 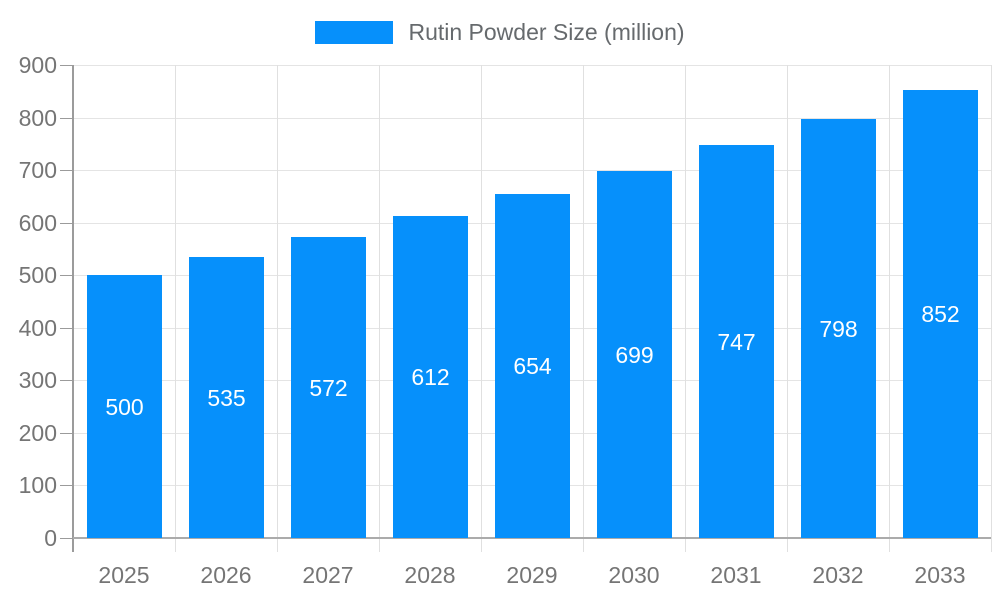 I want to click on bar-value-label: 798, so click(x=838, y=329).